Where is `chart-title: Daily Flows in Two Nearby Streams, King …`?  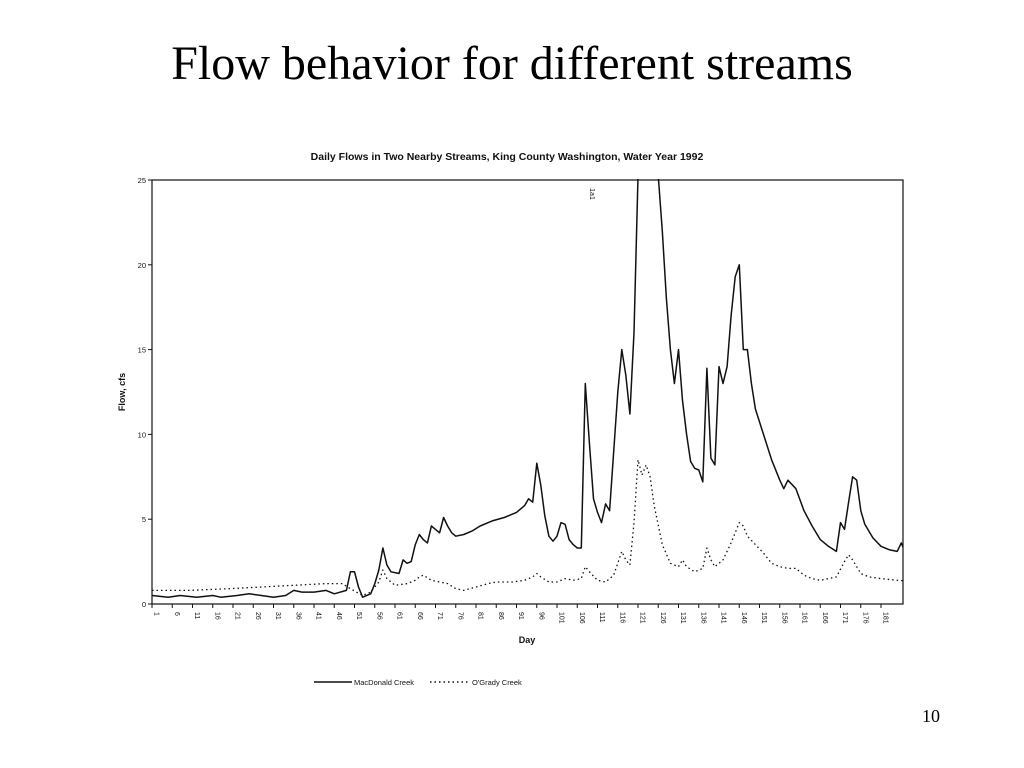
chart-title: Daily Flows in Two Nearby Streams, King … is located at coordinates (507, 157).